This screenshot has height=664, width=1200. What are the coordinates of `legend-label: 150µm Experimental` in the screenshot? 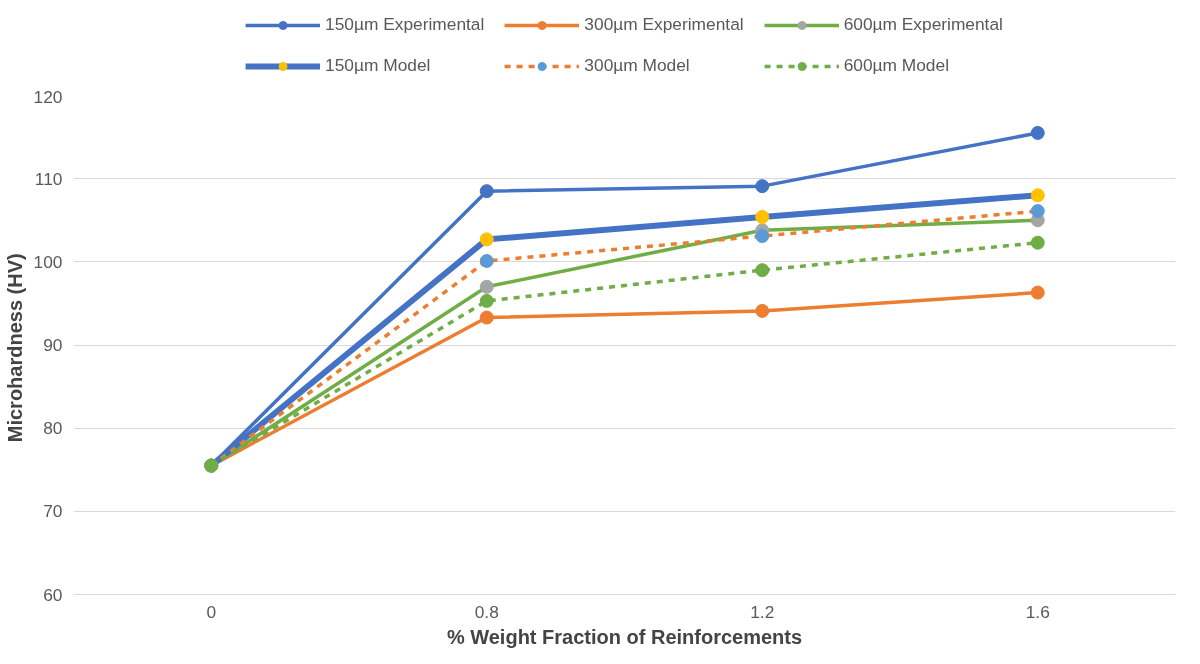 It's located at (405, 24).